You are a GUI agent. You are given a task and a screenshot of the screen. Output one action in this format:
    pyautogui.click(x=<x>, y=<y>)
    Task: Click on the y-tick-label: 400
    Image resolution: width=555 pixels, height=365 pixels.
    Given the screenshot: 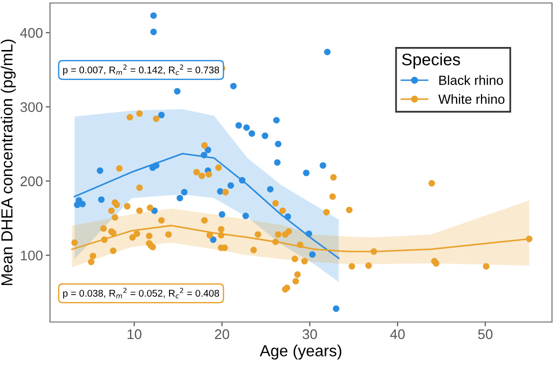 What is the action you would take?
    pyautogui.click(x=31, y=33)
    